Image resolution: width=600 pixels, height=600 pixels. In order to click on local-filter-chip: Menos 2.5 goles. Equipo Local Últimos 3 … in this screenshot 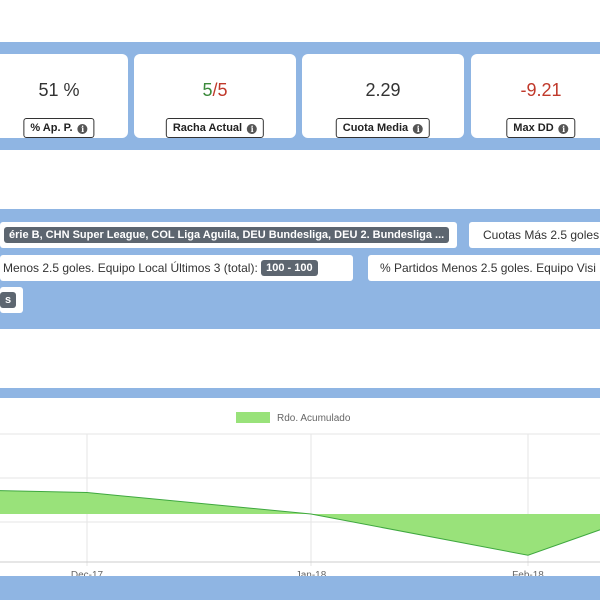, I will do `click(176, 268)`.